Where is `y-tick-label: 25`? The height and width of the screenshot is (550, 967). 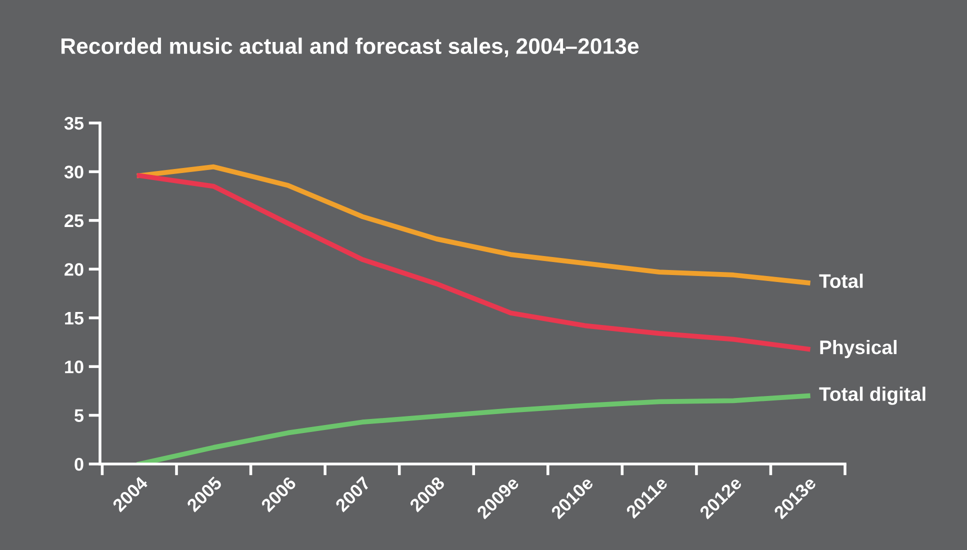
y-tick-label: 25 is located at coordinates (74, 221).